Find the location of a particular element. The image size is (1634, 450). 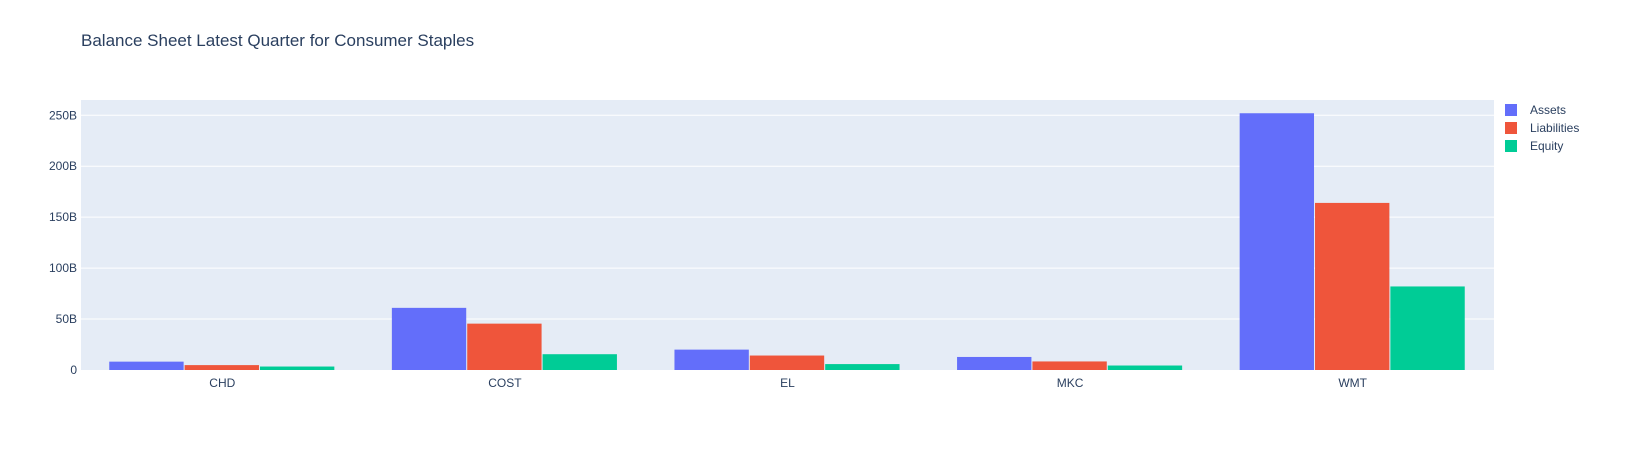

legend: Assets Liabilities Equity is located at coordinates (1542, 128).